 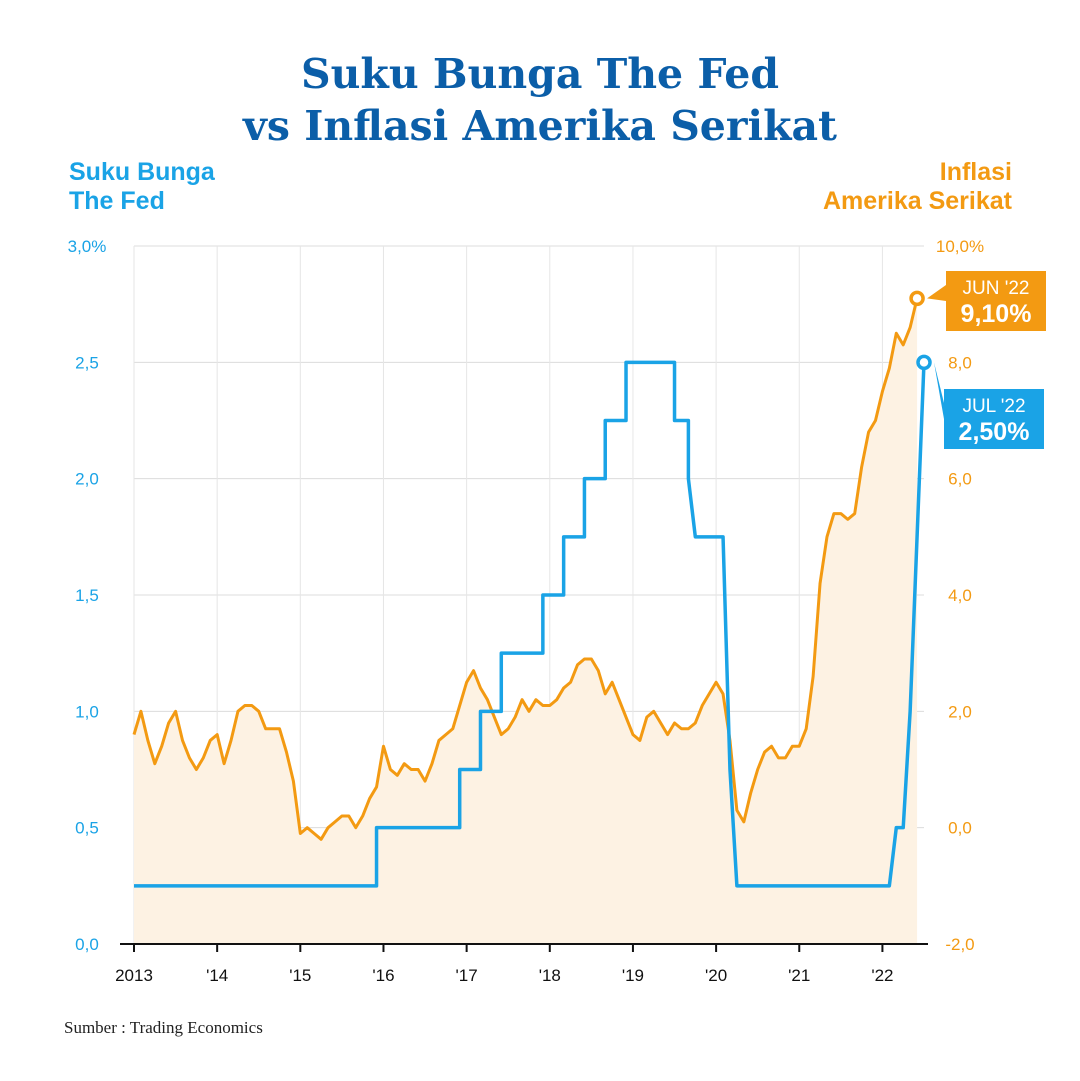 What do you see at coordinates (87, 595) in the screenshot?
I see `left-axis-tick-label: 1,5` at bounding box center [87, 595].